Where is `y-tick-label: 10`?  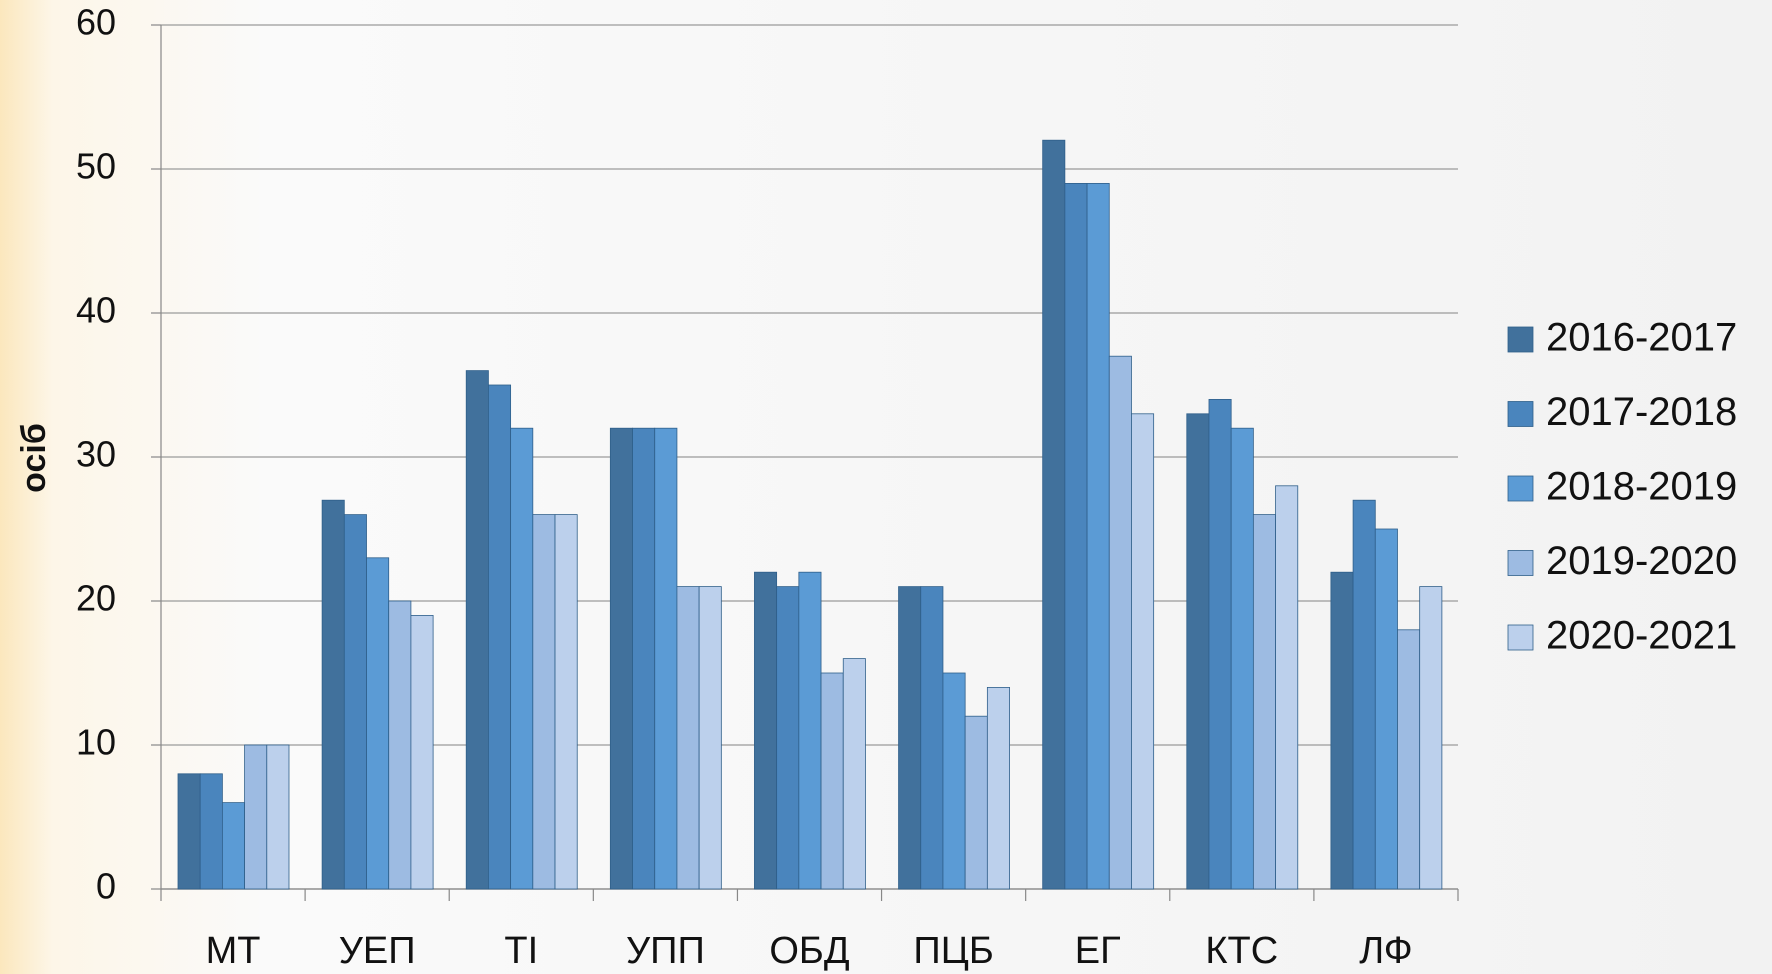
y-tick-label: 10 is located at coordinates (96, 742).